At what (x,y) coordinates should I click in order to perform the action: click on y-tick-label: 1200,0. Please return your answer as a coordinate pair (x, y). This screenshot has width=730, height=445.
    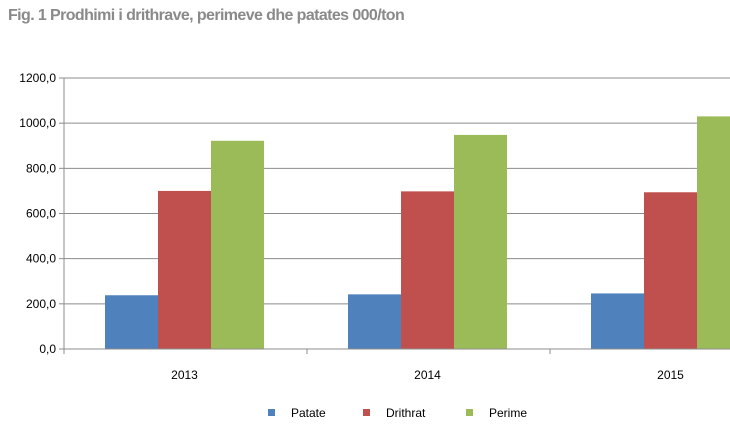
    Looking at the image, I should click on (37, 78).